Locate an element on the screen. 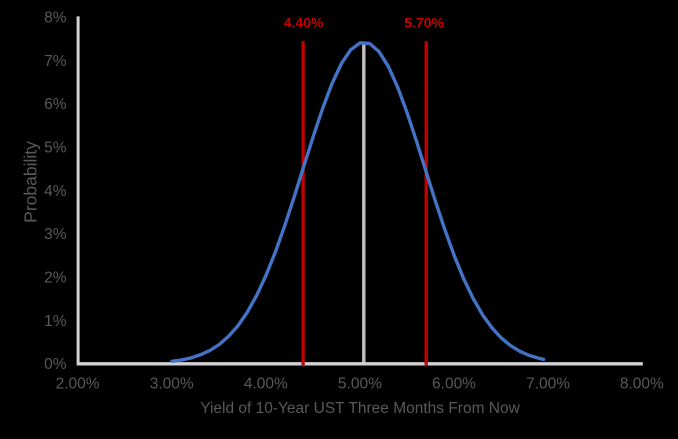  svg-text: 2% is located at coordinates (55, 278).